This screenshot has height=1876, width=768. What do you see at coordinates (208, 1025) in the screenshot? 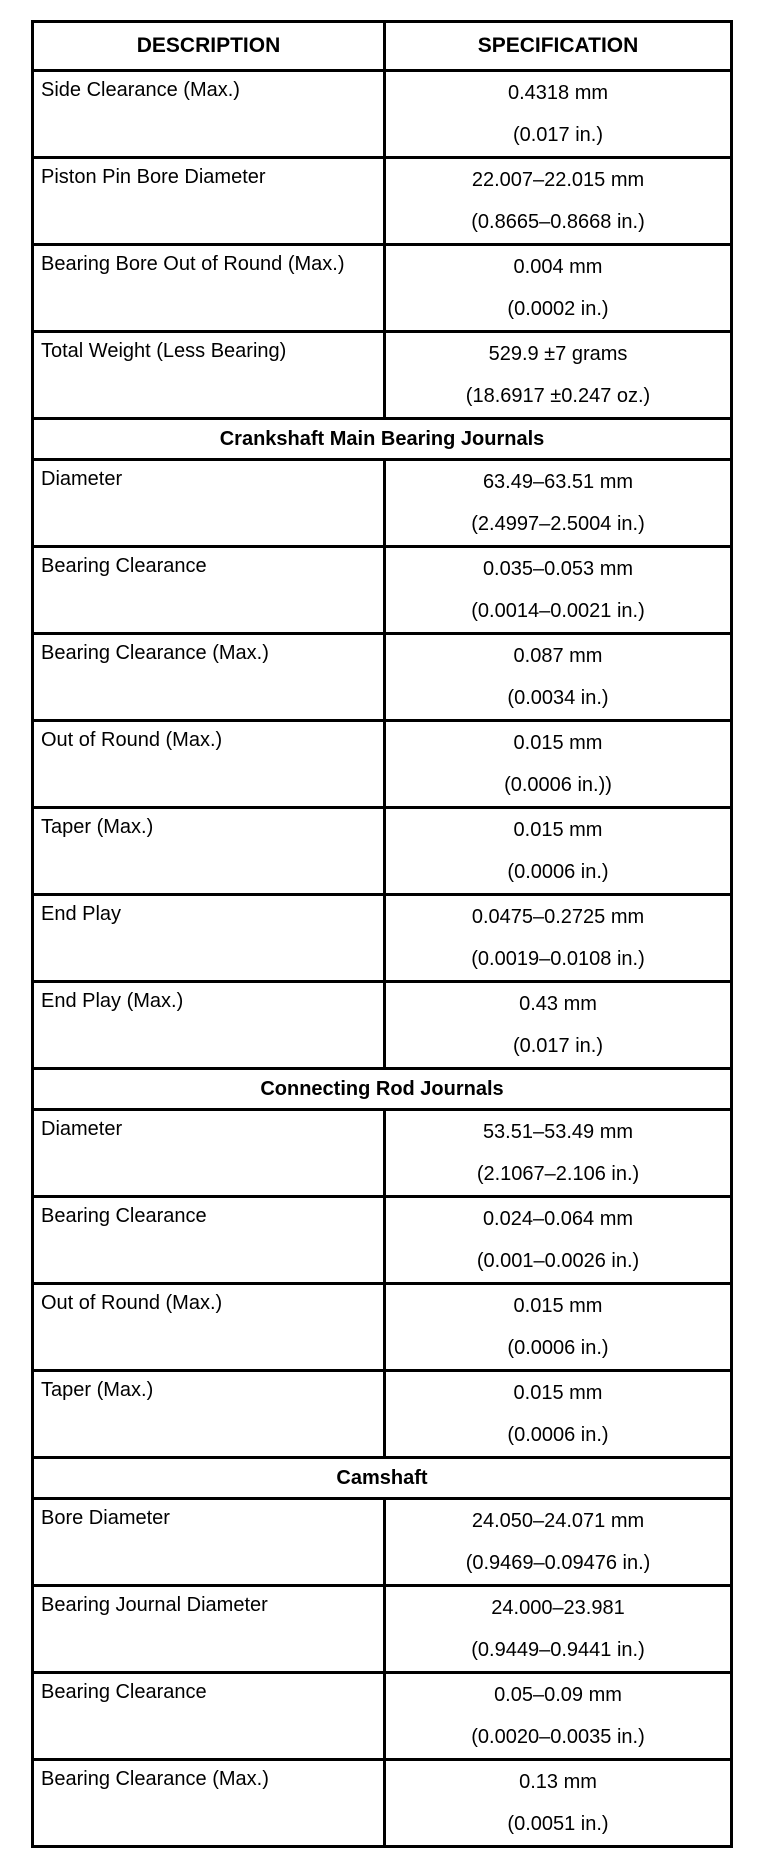
I see `description-cell: End Play (Max.)` at bounding box center [208, 1025].